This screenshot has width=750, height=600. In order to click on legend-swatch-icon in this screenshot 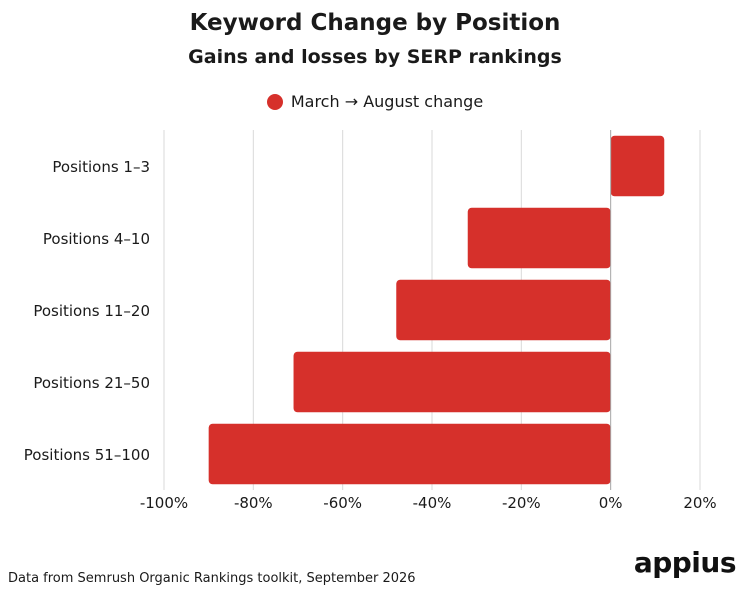, I will do `click(274, 101)`.